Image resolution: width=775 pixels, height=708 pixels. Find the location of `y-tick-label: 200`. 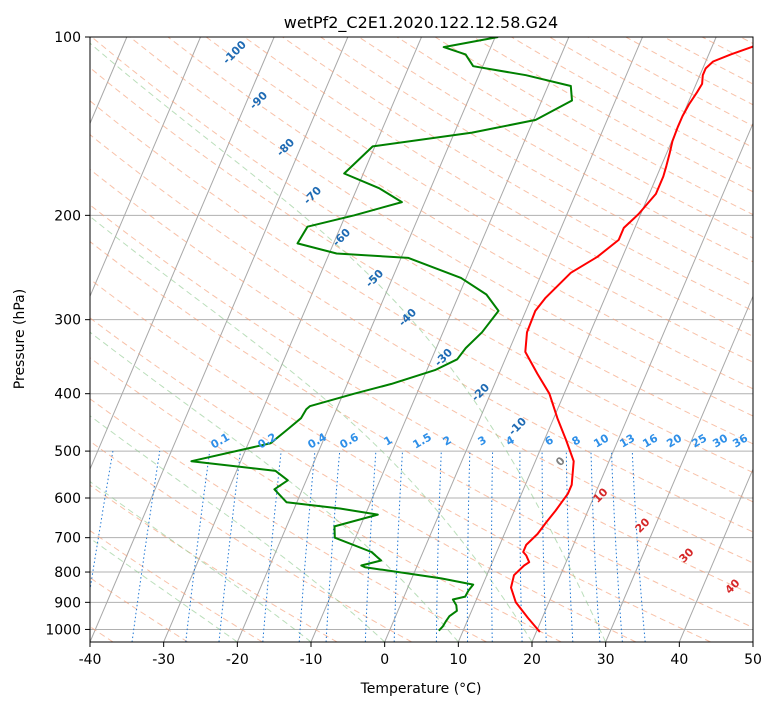

y-tick-label: 200 is located at coordinates (67, 216).